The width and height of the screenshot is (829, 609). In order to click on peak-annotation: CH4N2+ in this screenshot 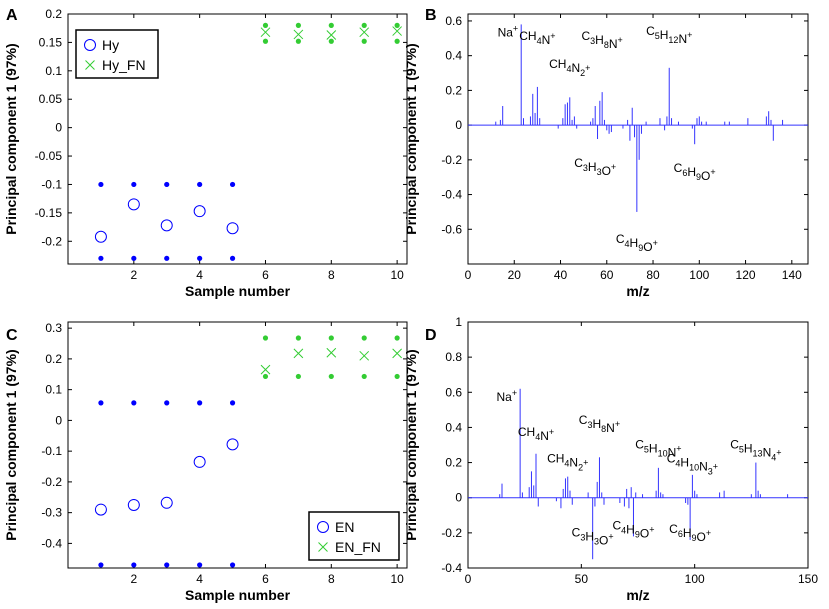, I will do `click(569, 67)`.